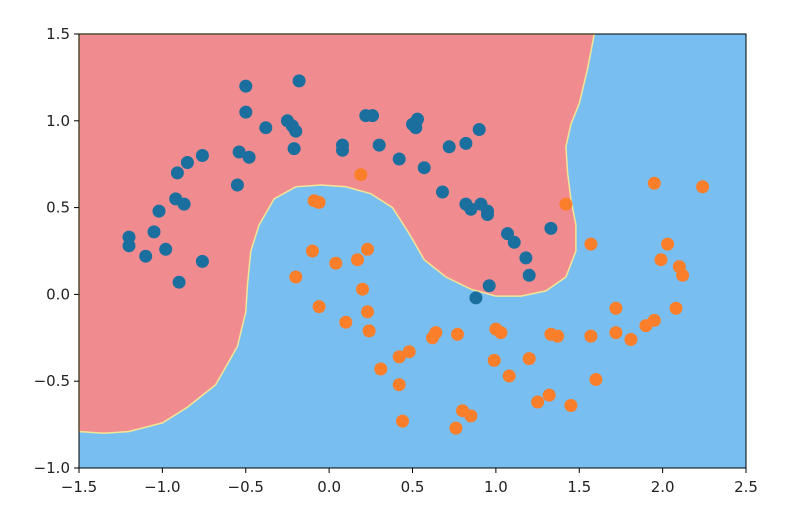  Describe the element at coordinates (79, 487) in the screenshot. I see `x-tick-label: −1.5` at that location.